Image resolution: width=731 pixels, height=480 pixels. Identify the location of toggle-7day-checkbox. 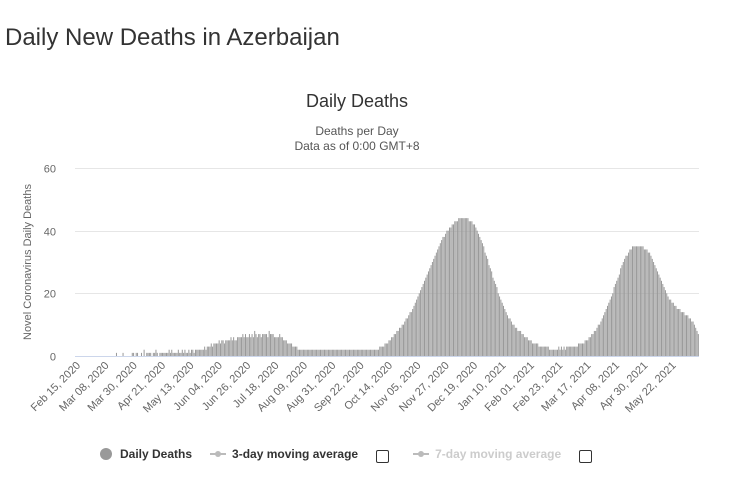
(586, 456).